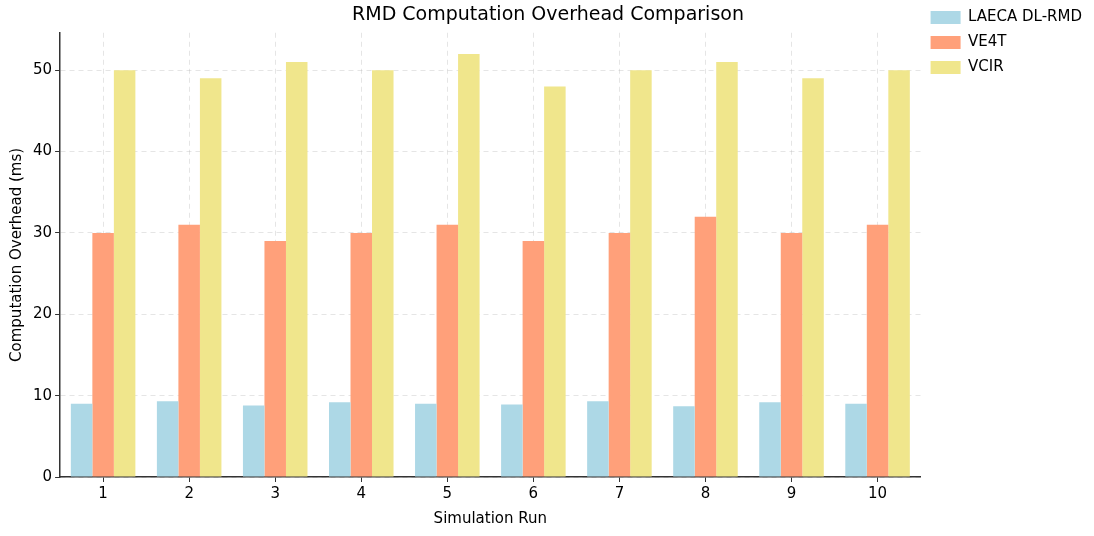  Describe the element at coordinates (986, 66) in the screenshot. I see `legend-label: VCIR` at that location.